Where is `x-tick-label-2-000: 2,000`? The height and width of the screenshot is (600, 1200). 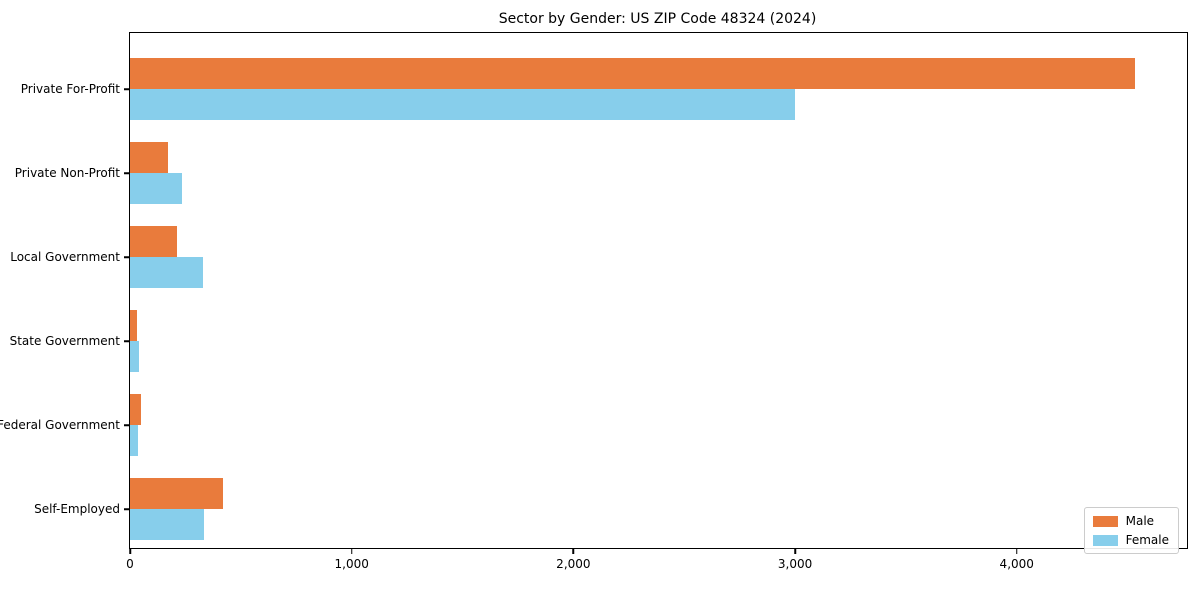 x-tick-label-2-000: 2,000 is located at coordinates (573, 564).